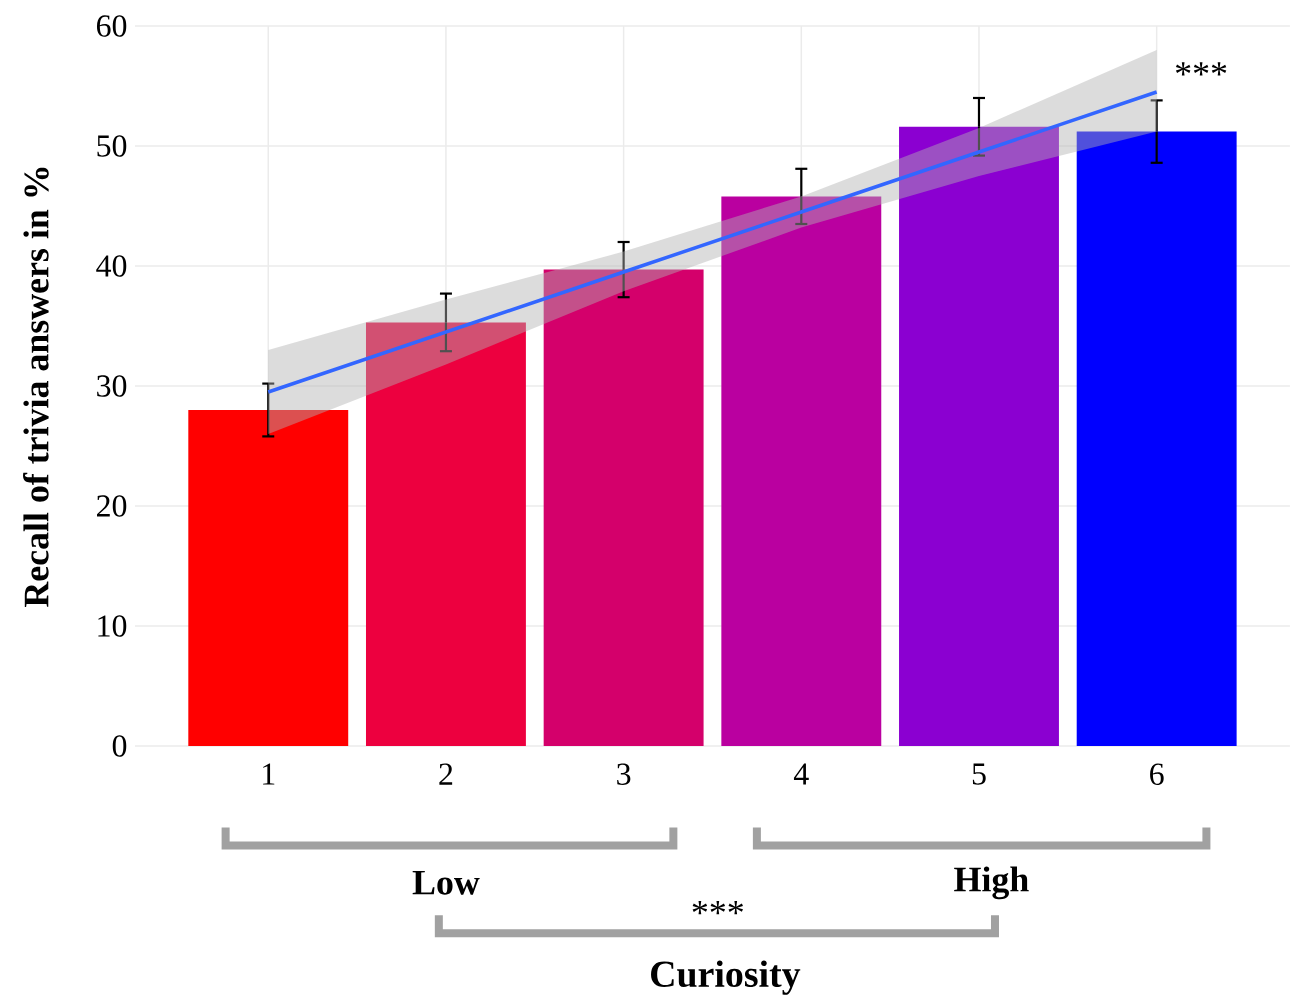 This screenshot has width=1291, height=1001. Describe the element at coordinates (801, 774) in the screenshot. I see `x-tick-label: 4` at that location.